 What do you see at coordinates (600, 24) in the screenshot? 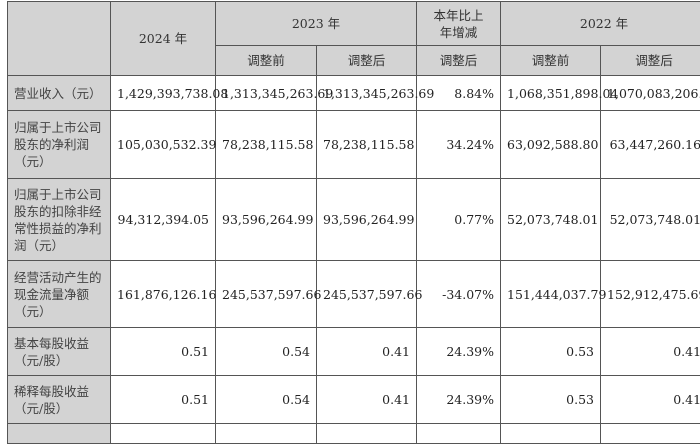
I see `header-2022: 2022 年` at bounding box center [600, 24].